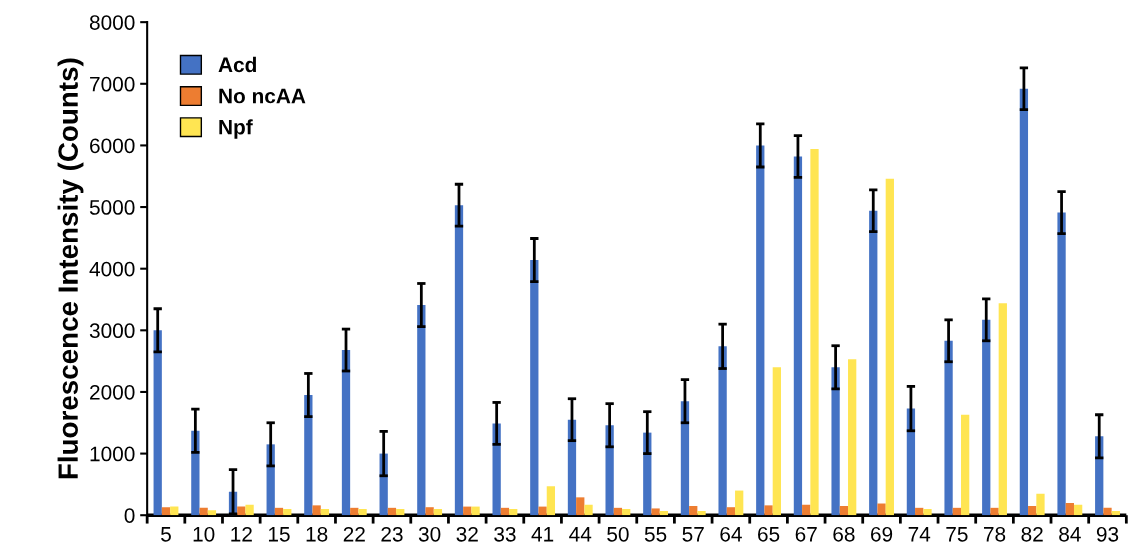  Describe the element at coordinates (542, 534) in the screenshot. I see `x-tick-label: 41` at that location.